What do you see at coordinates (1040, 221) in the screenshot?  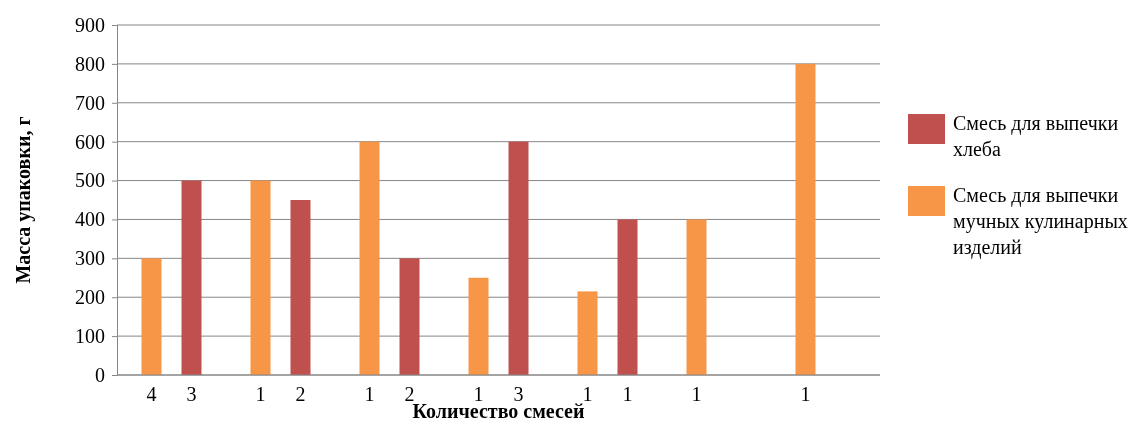 I see `legend-label: Смесь для выпечки мучных кулинарных изделий` at bounding box center [1040, 221].